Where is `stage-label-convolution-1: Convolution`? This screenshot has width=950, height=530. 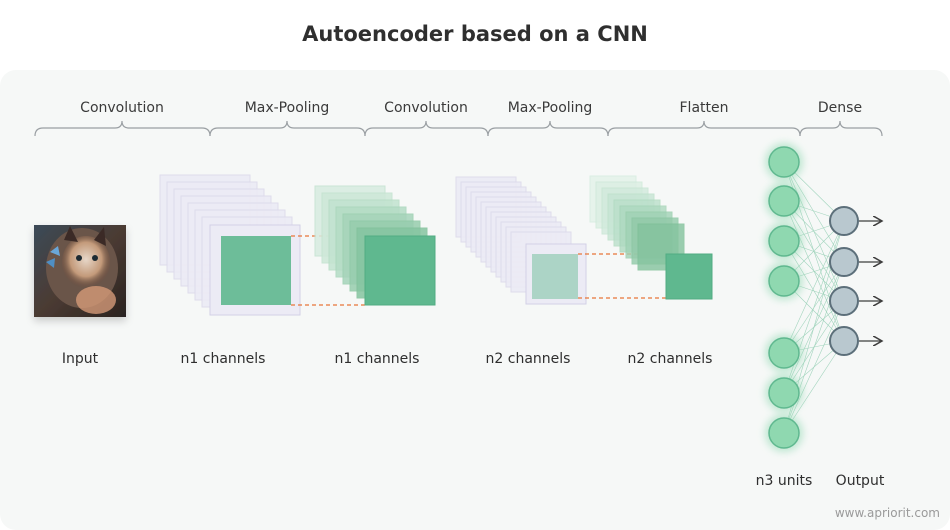 stage-label-convolution-1: Convolution is located at coordinates (122, 108).